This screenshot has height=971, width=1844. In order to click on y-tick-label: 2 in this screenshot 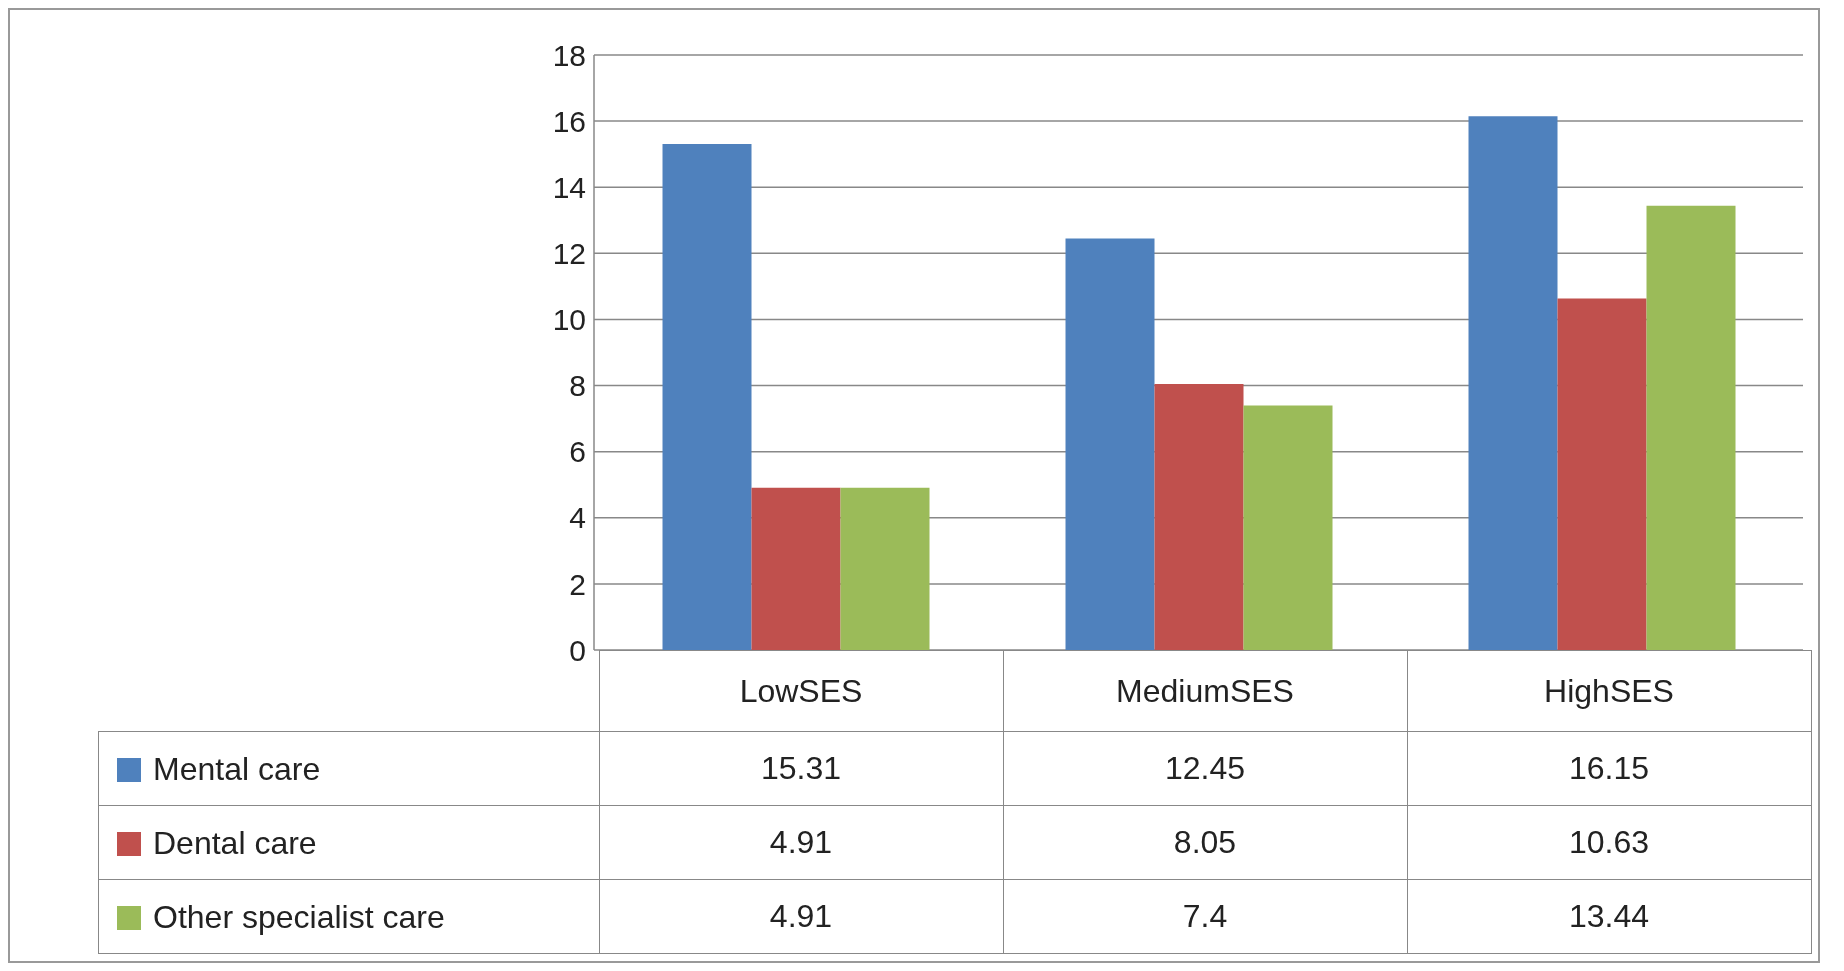, I will do `click(577, 584)`.